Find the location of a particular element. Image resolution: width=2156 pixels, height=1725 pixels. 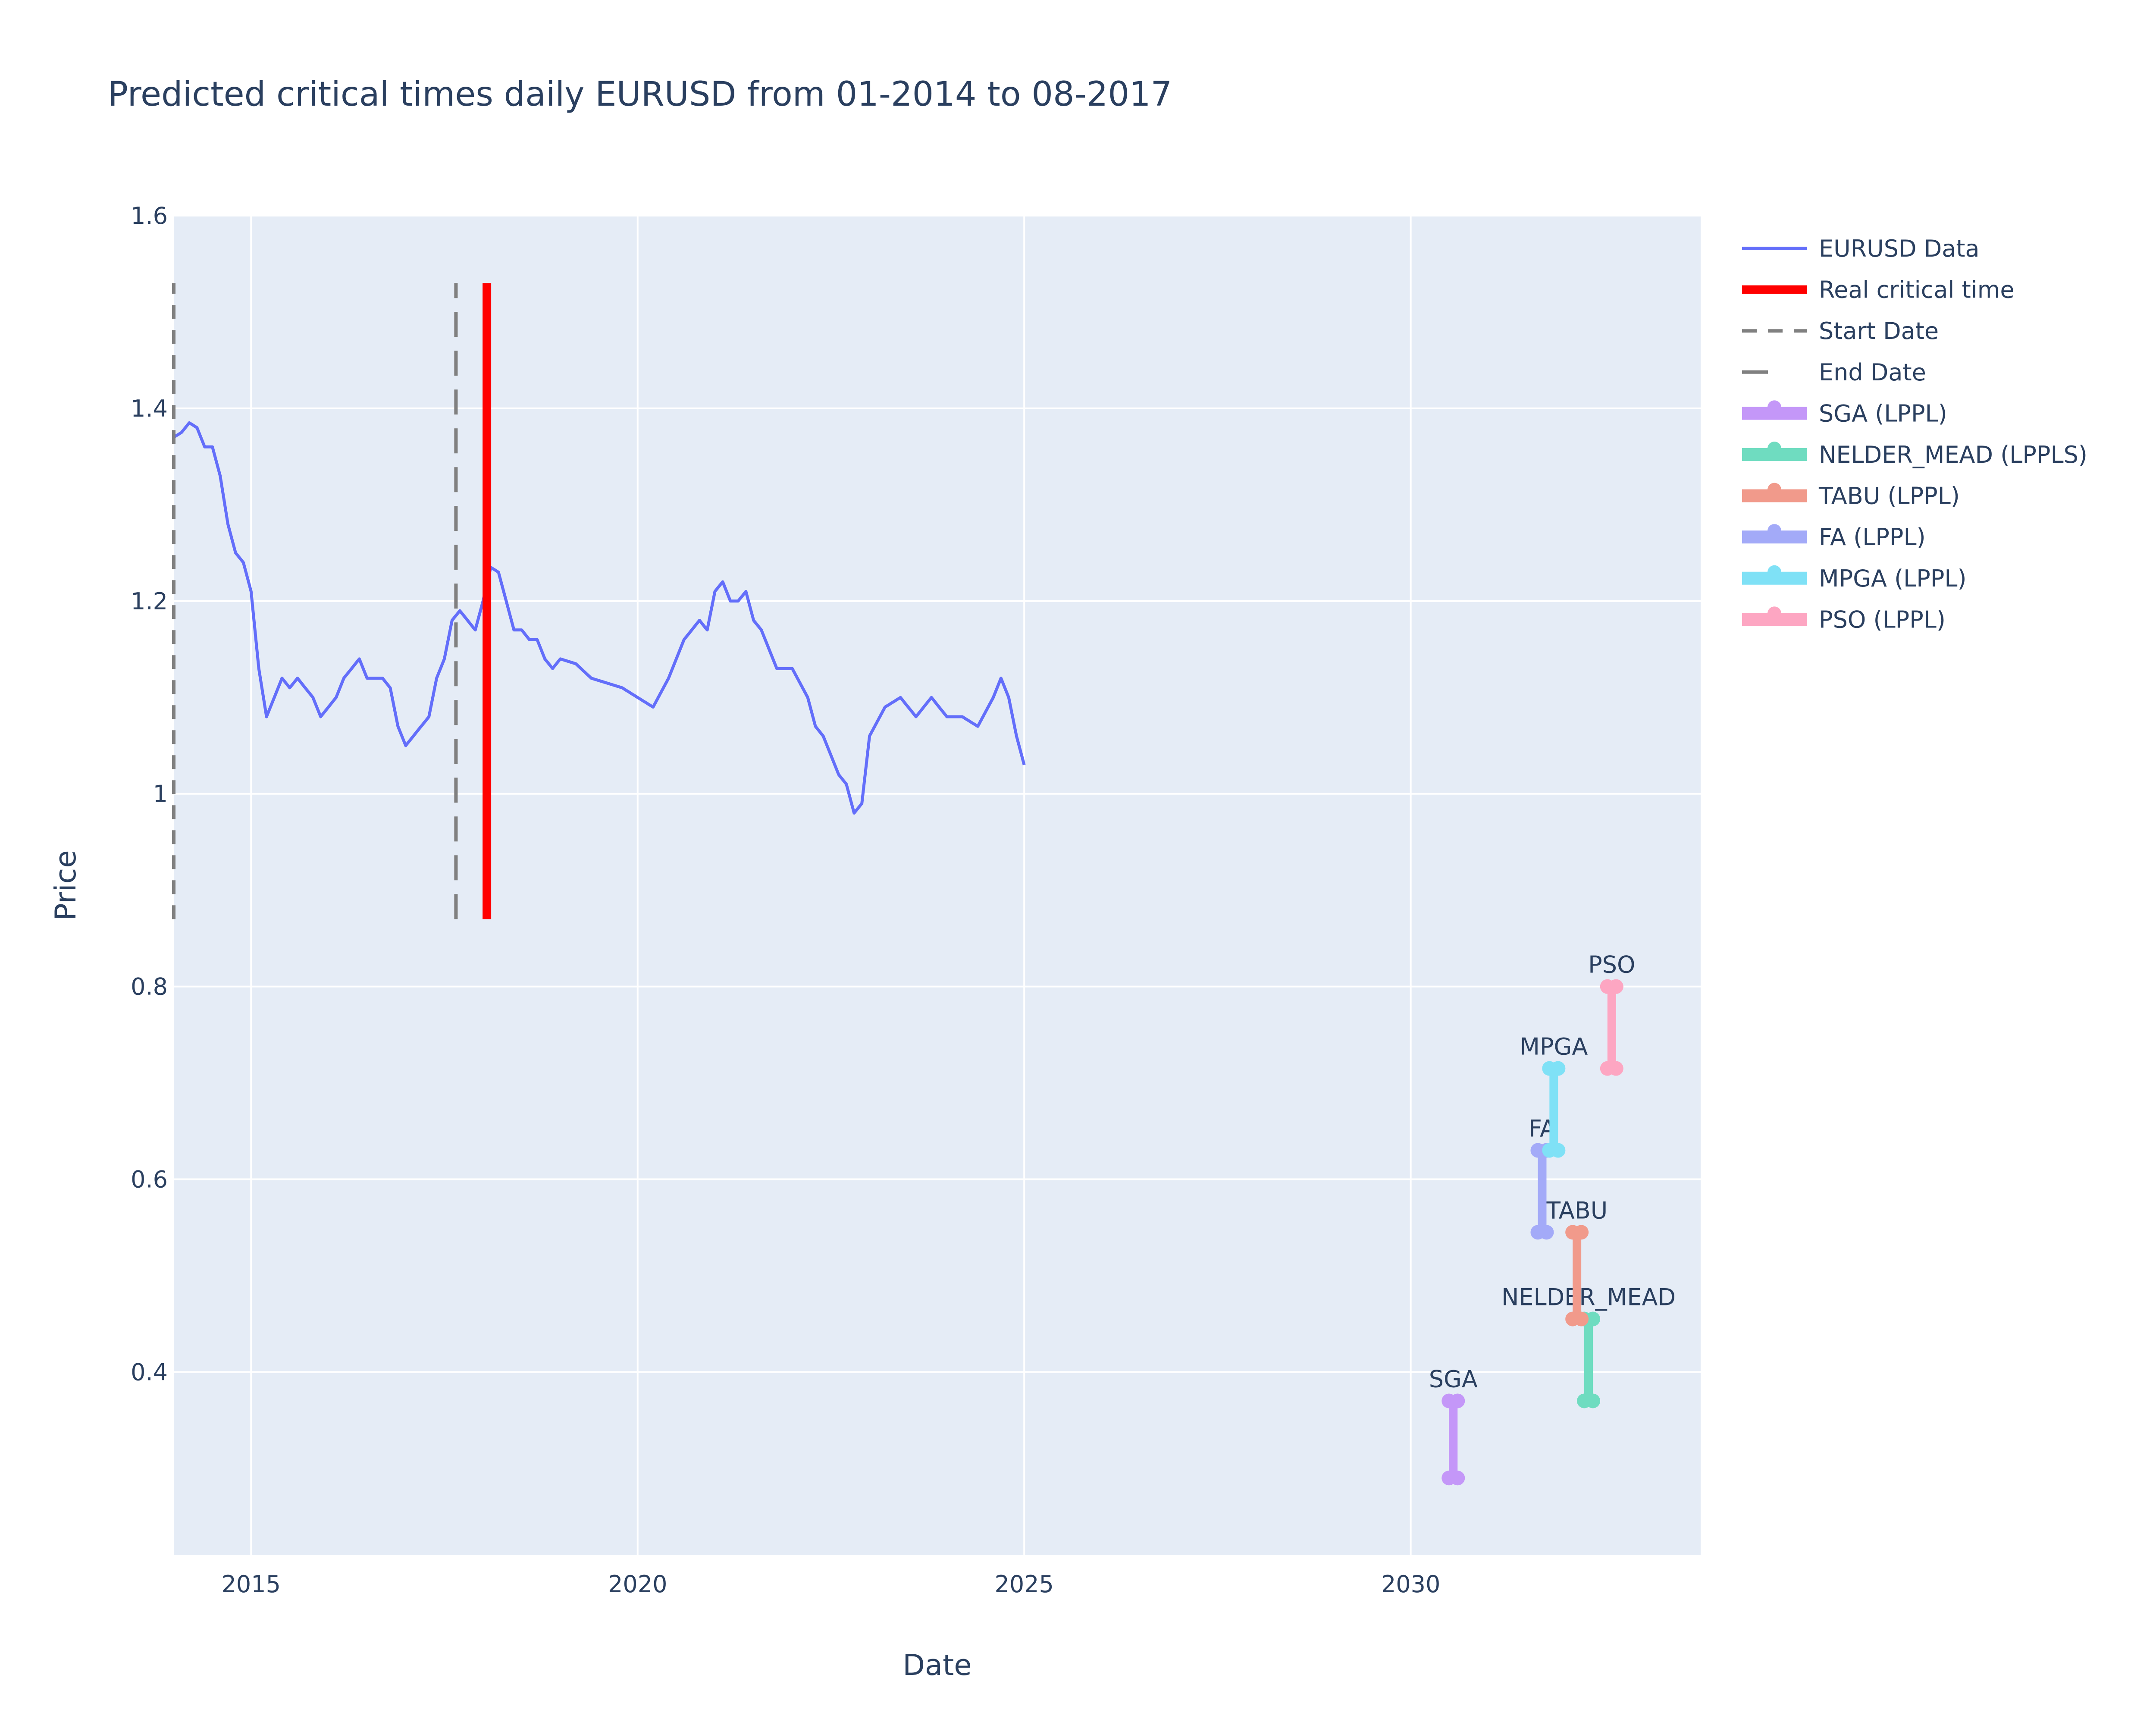

x-tick-label: 2020 is located at coordinates (637, 1585).